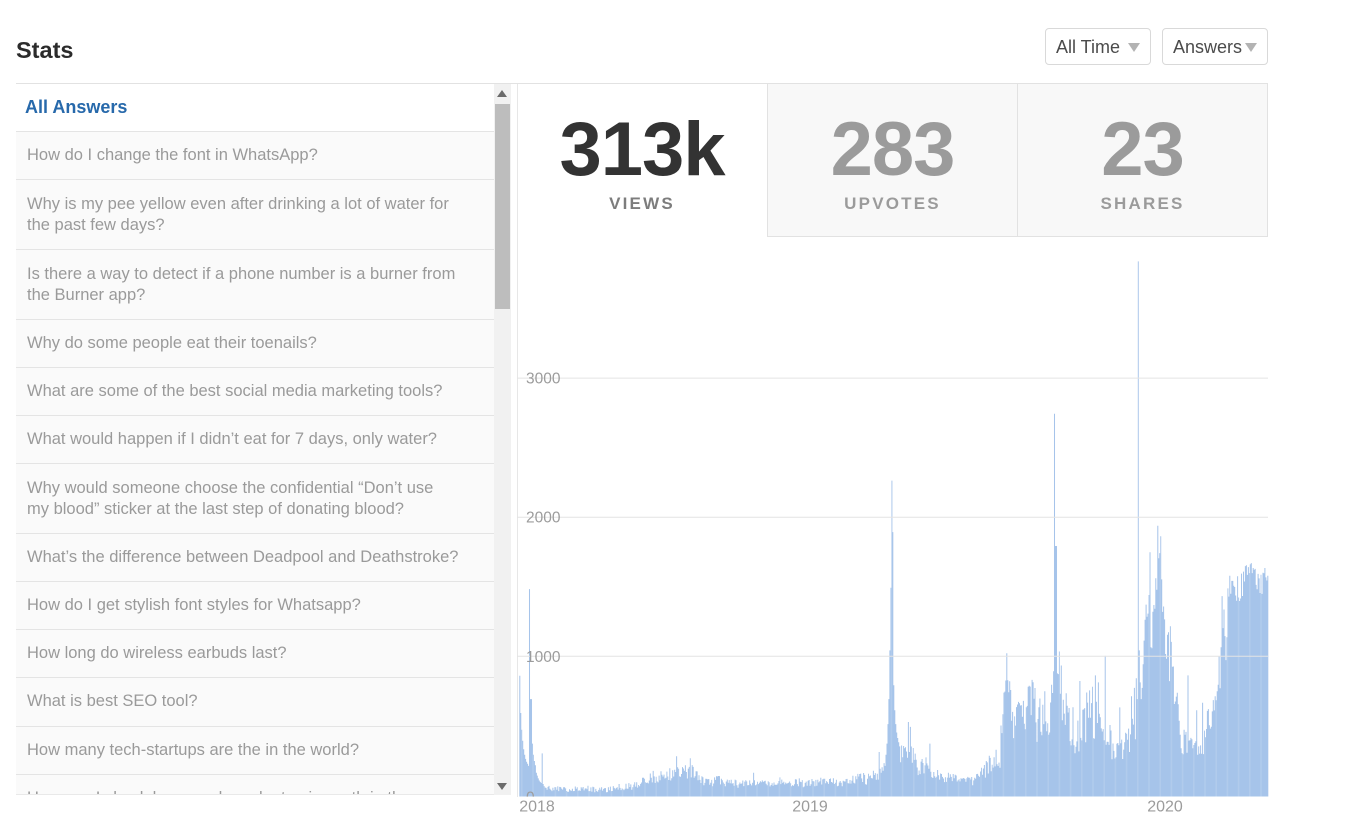 The image size is (1346, 824). I want to click on svg-text: 2018, so click(537, 807).